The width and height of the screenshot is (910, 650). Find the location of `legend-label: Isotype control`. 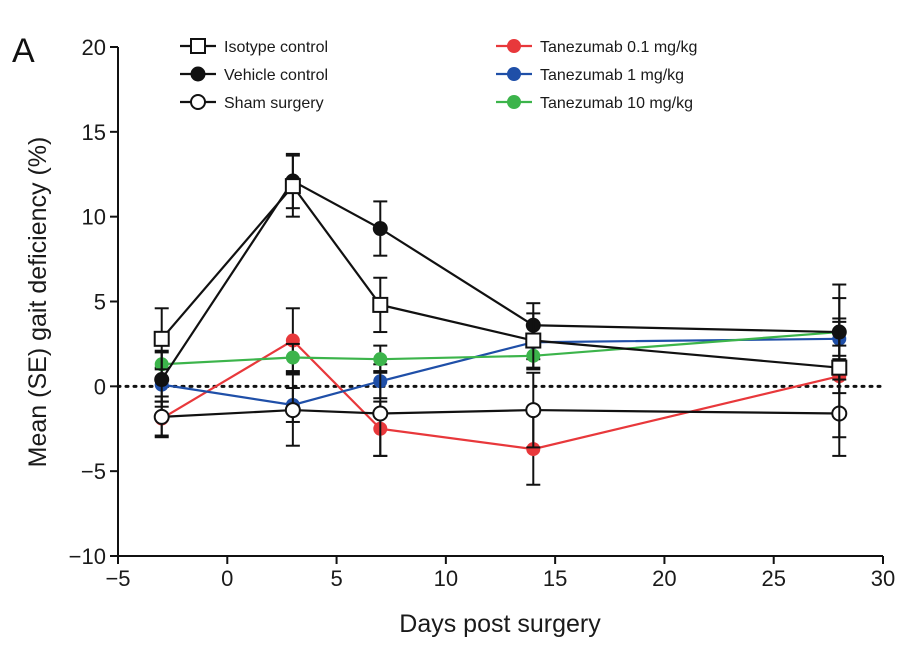

legend-label: Isotype control is located at coordinates (276, 47).